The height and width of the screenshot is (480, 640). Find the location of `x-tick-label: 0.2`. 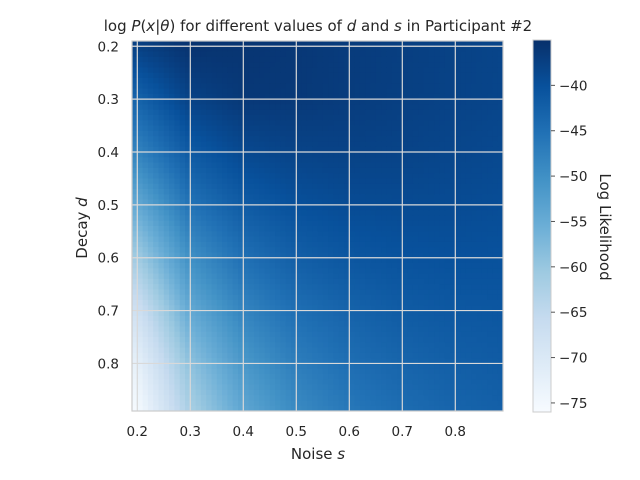

x-tick-label: 0.2 is located at coordinates (137, 432).